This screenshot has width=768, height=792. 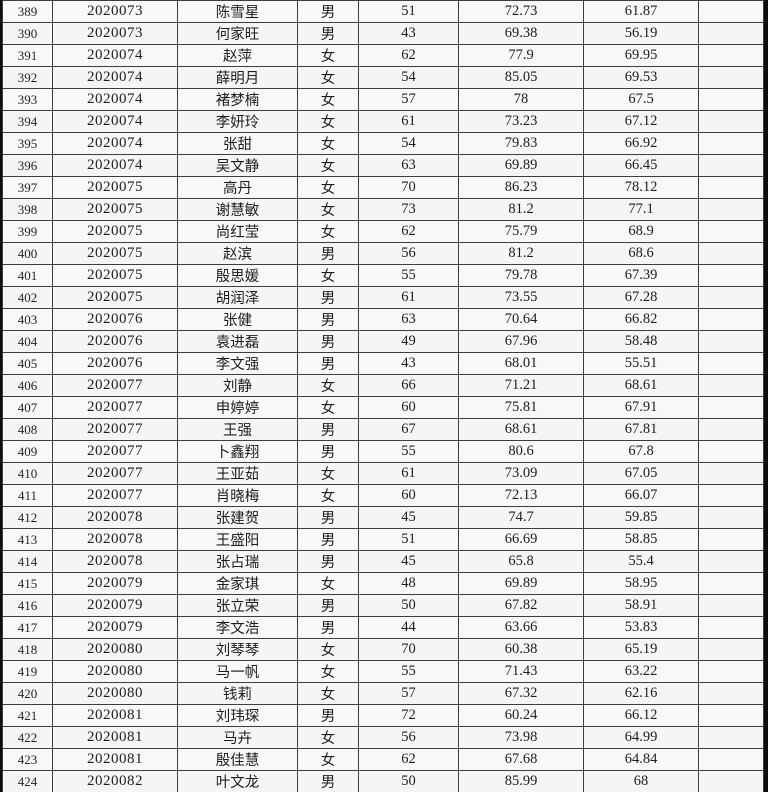 I want to click on cell-score_written: 62, so click(x=408, y=231).